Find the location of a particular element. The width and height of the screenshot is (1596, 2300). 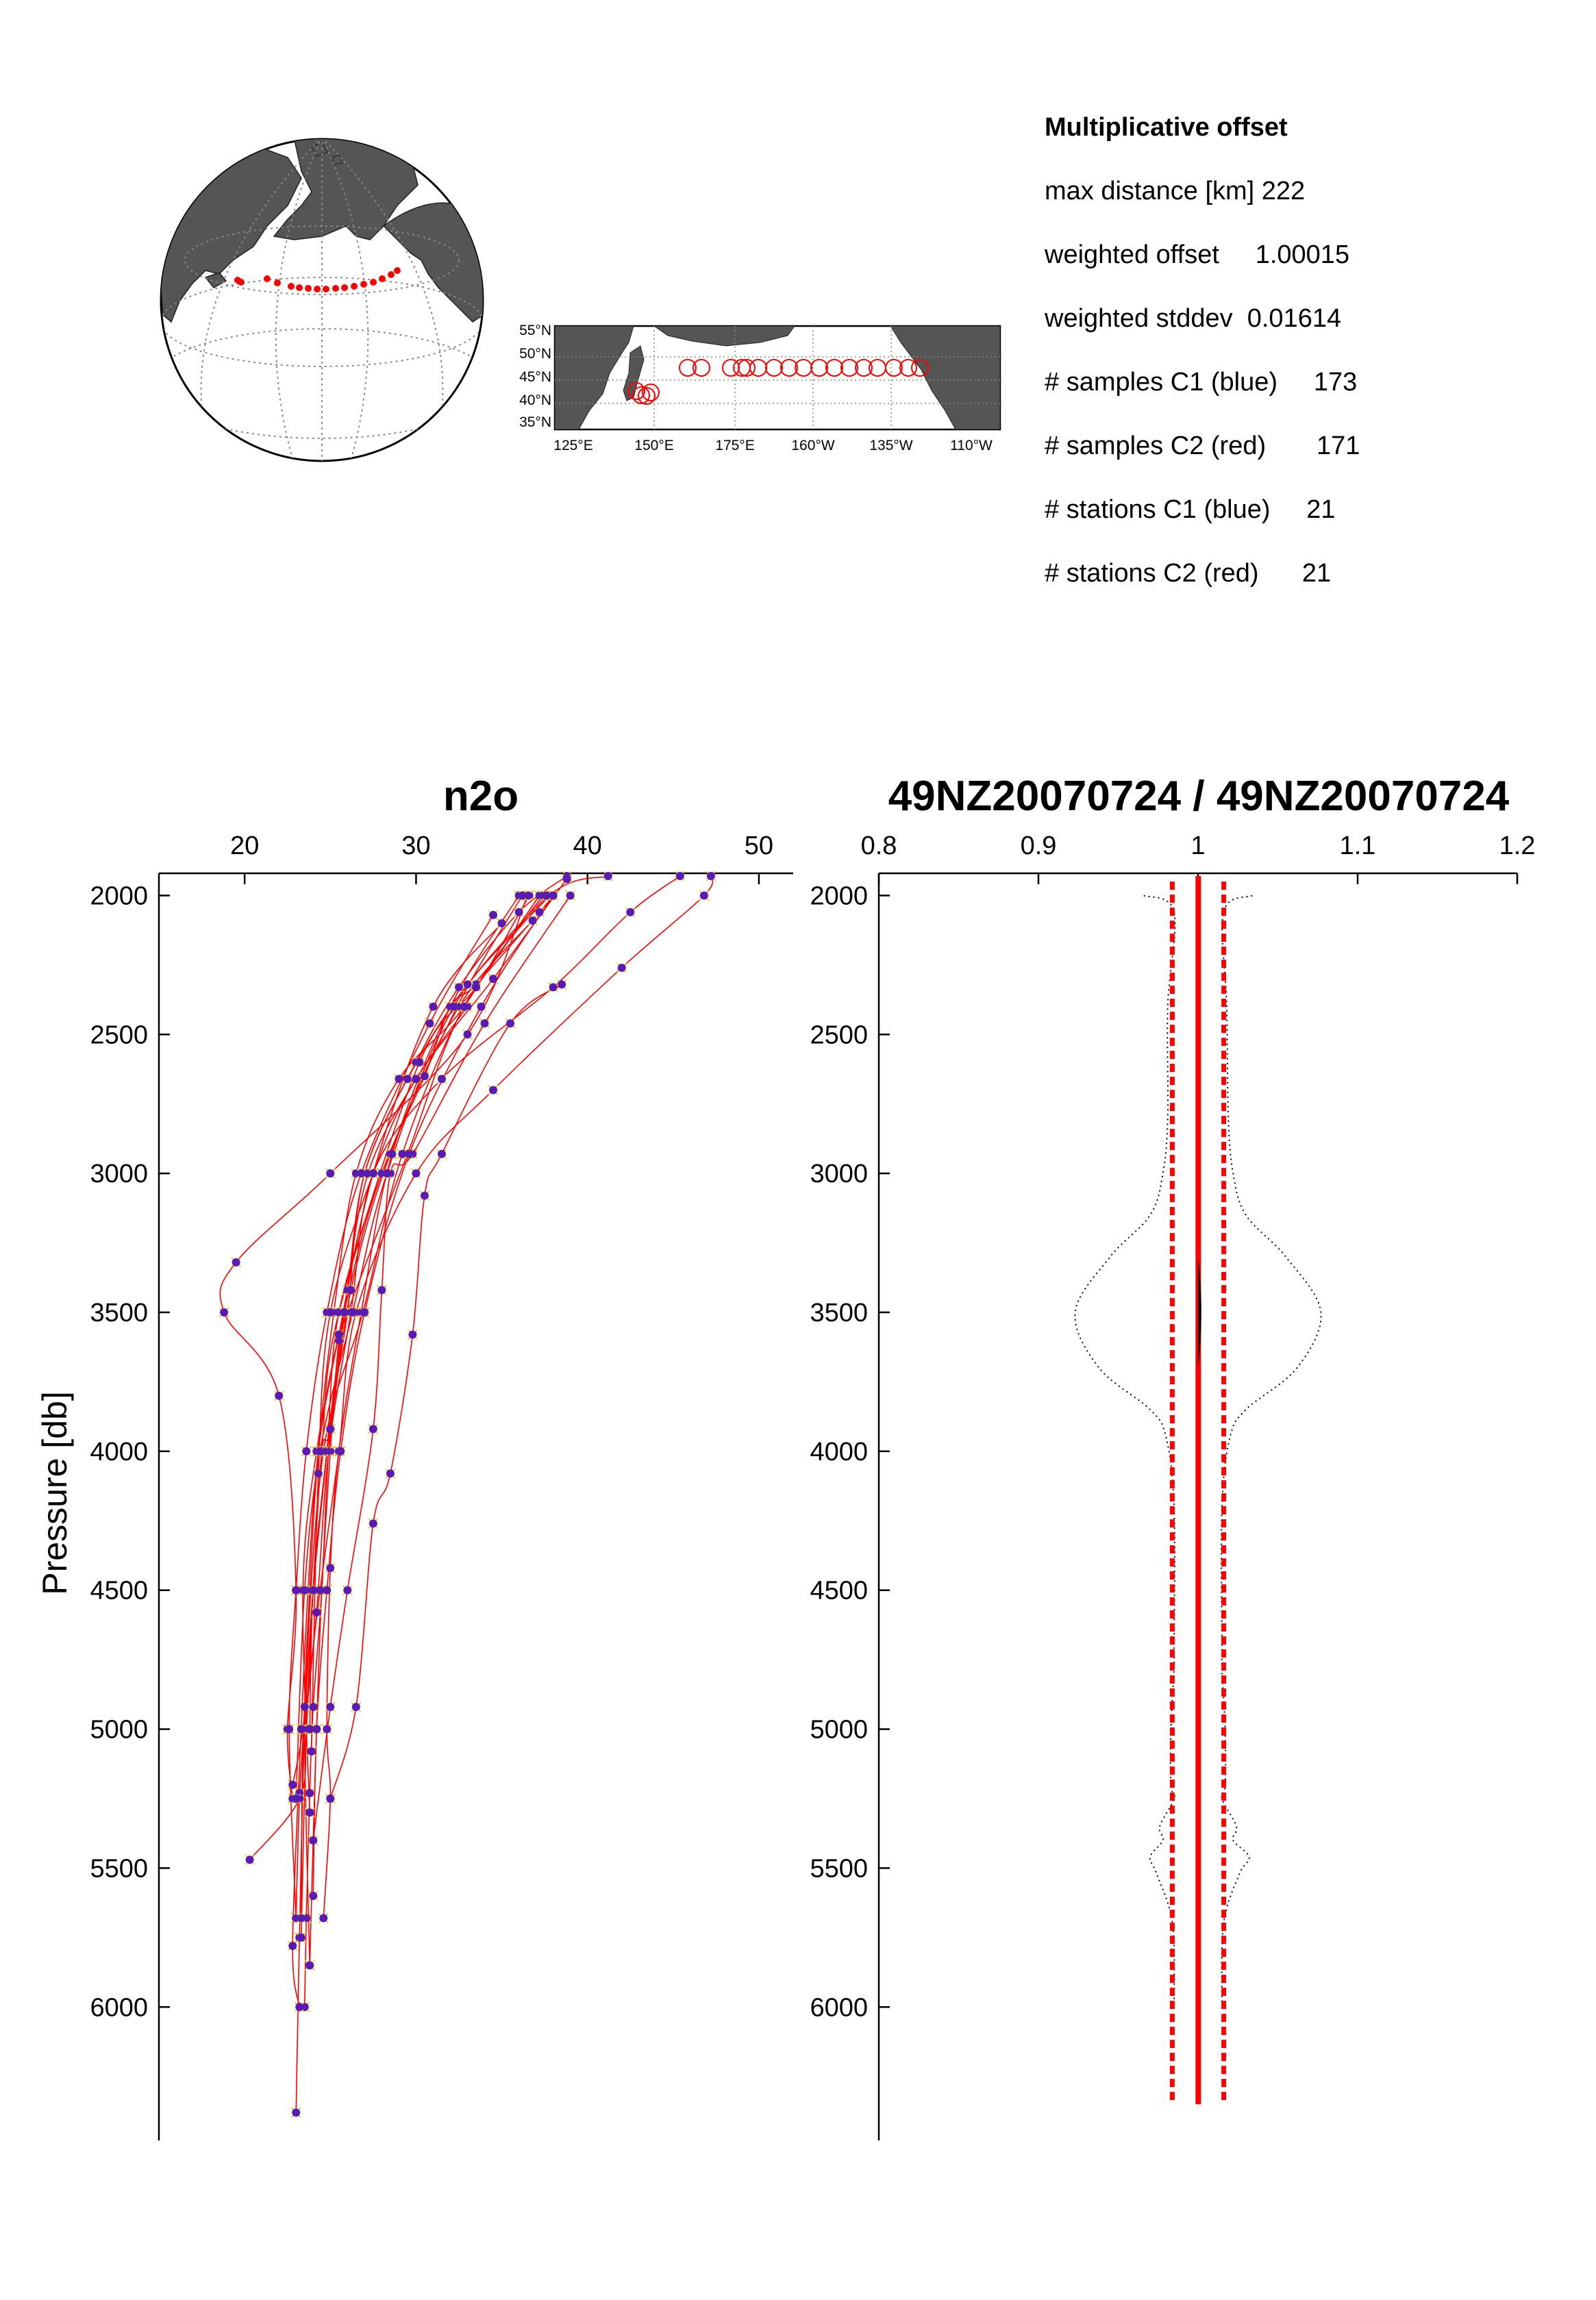

y-axis-label: Pressure [db] is located at coordinates (55, 1493).